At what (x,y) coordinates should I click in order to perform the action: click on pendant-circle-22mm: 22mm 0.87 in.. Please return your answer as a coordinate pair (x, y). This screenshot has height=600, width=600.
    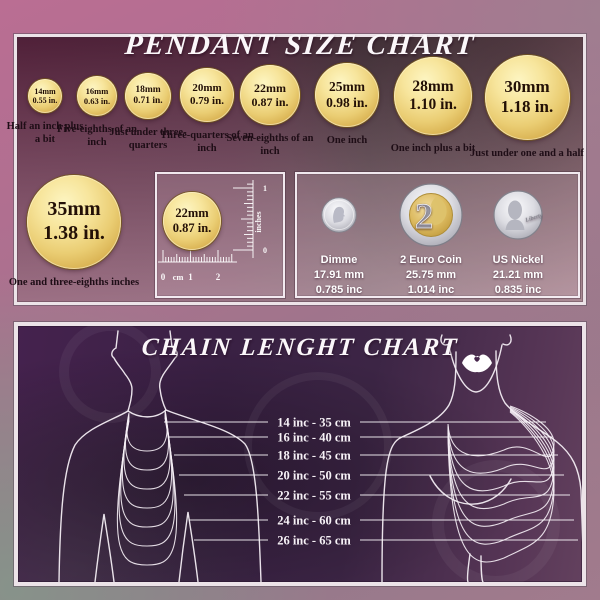
    Looking at the image, I should click on (192, 221).